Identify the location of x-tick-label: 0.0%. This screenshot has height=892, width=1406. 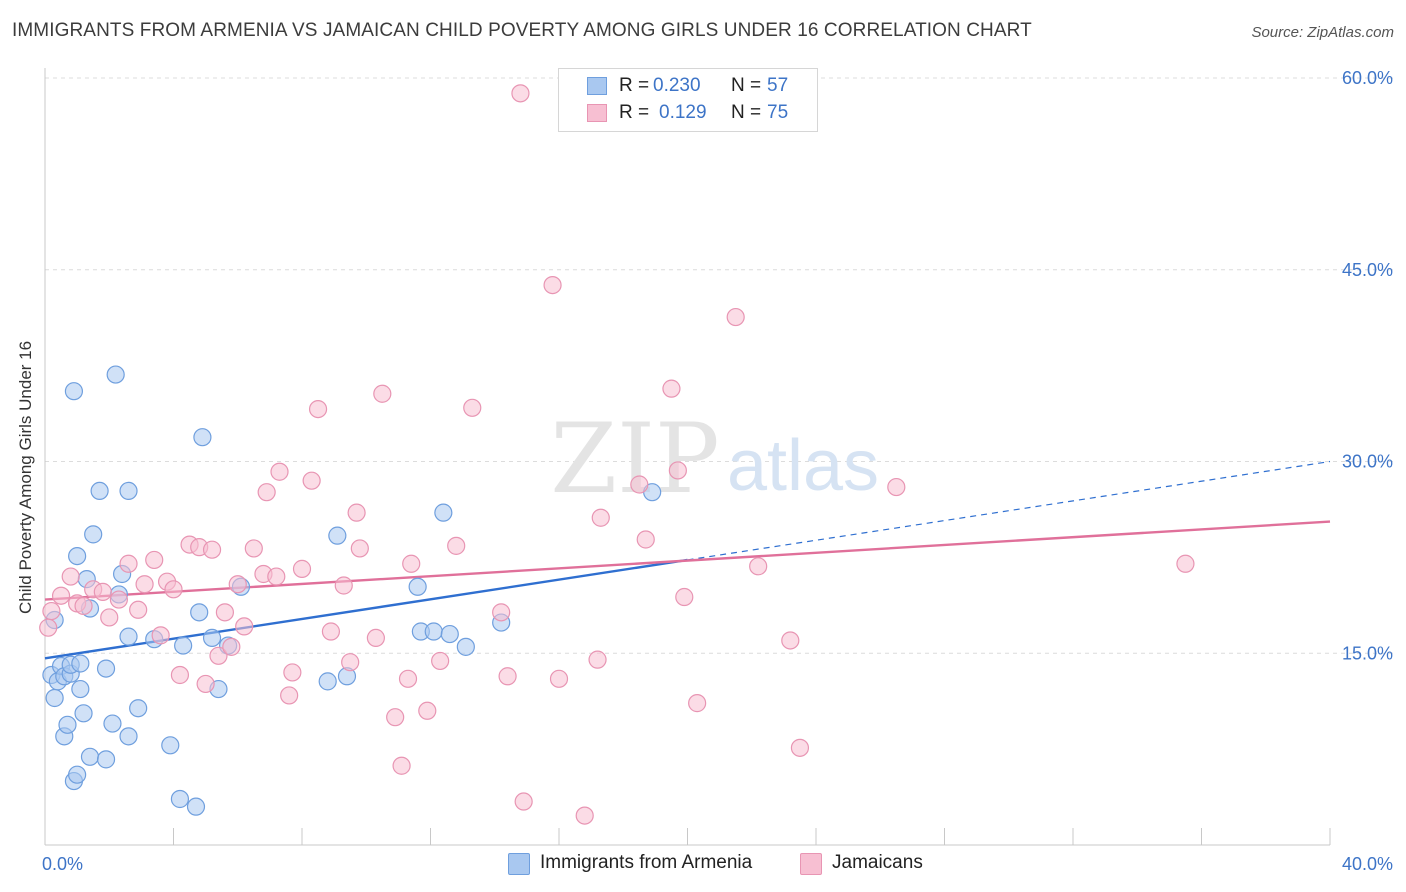
(62, 864).